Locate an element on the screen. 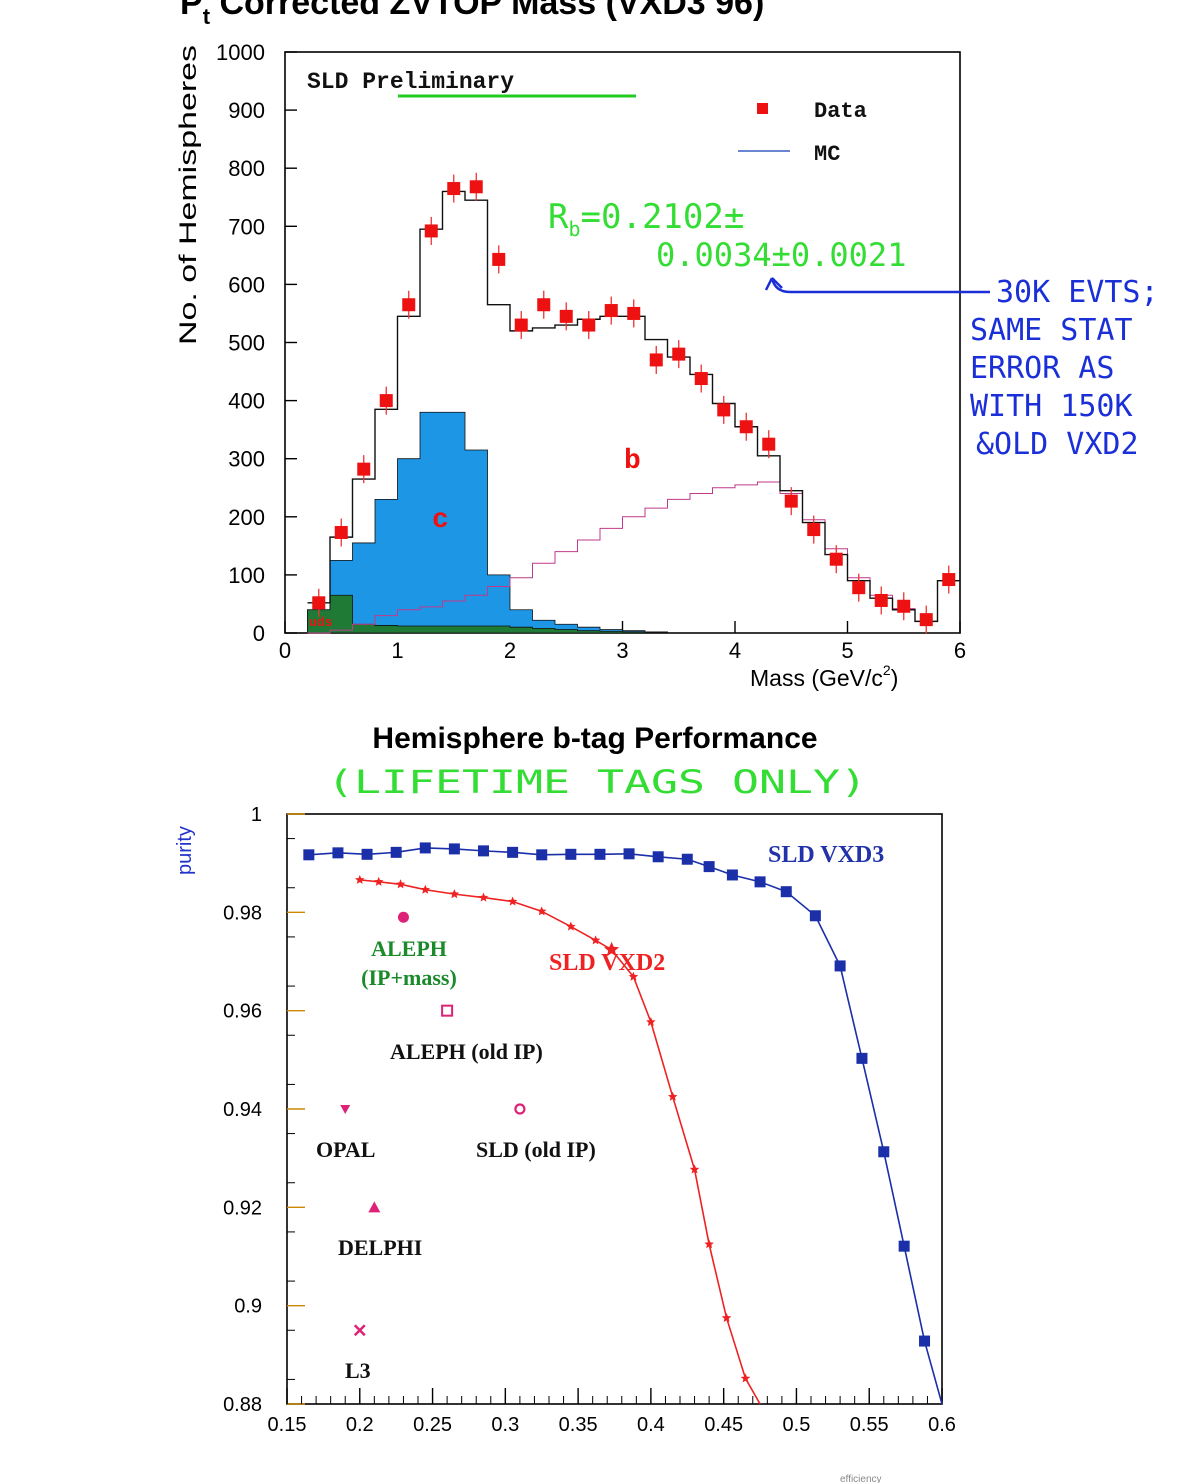 Image resolution: width=1200 pixels, height=1483 pixels. label-c: c is located at coordinates (440, 520).